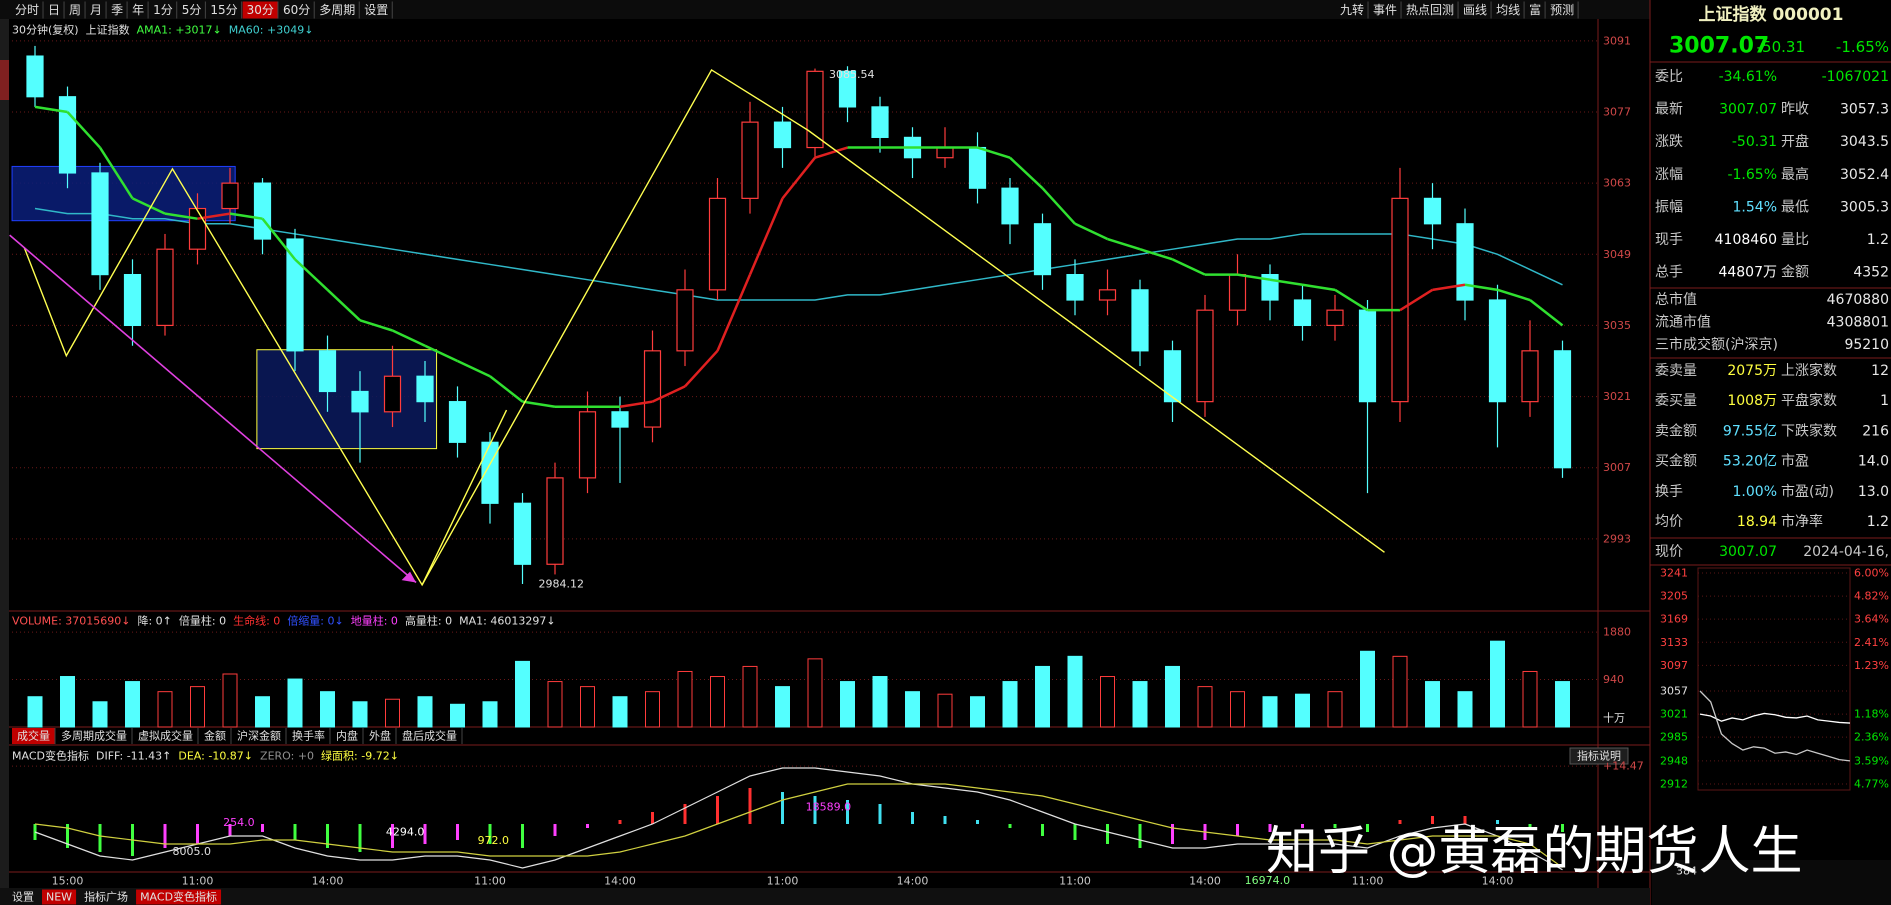 The width and height of the screenshot is (1891, 905). I want to click on toolbar-item: 预测, so click(1562, 10).